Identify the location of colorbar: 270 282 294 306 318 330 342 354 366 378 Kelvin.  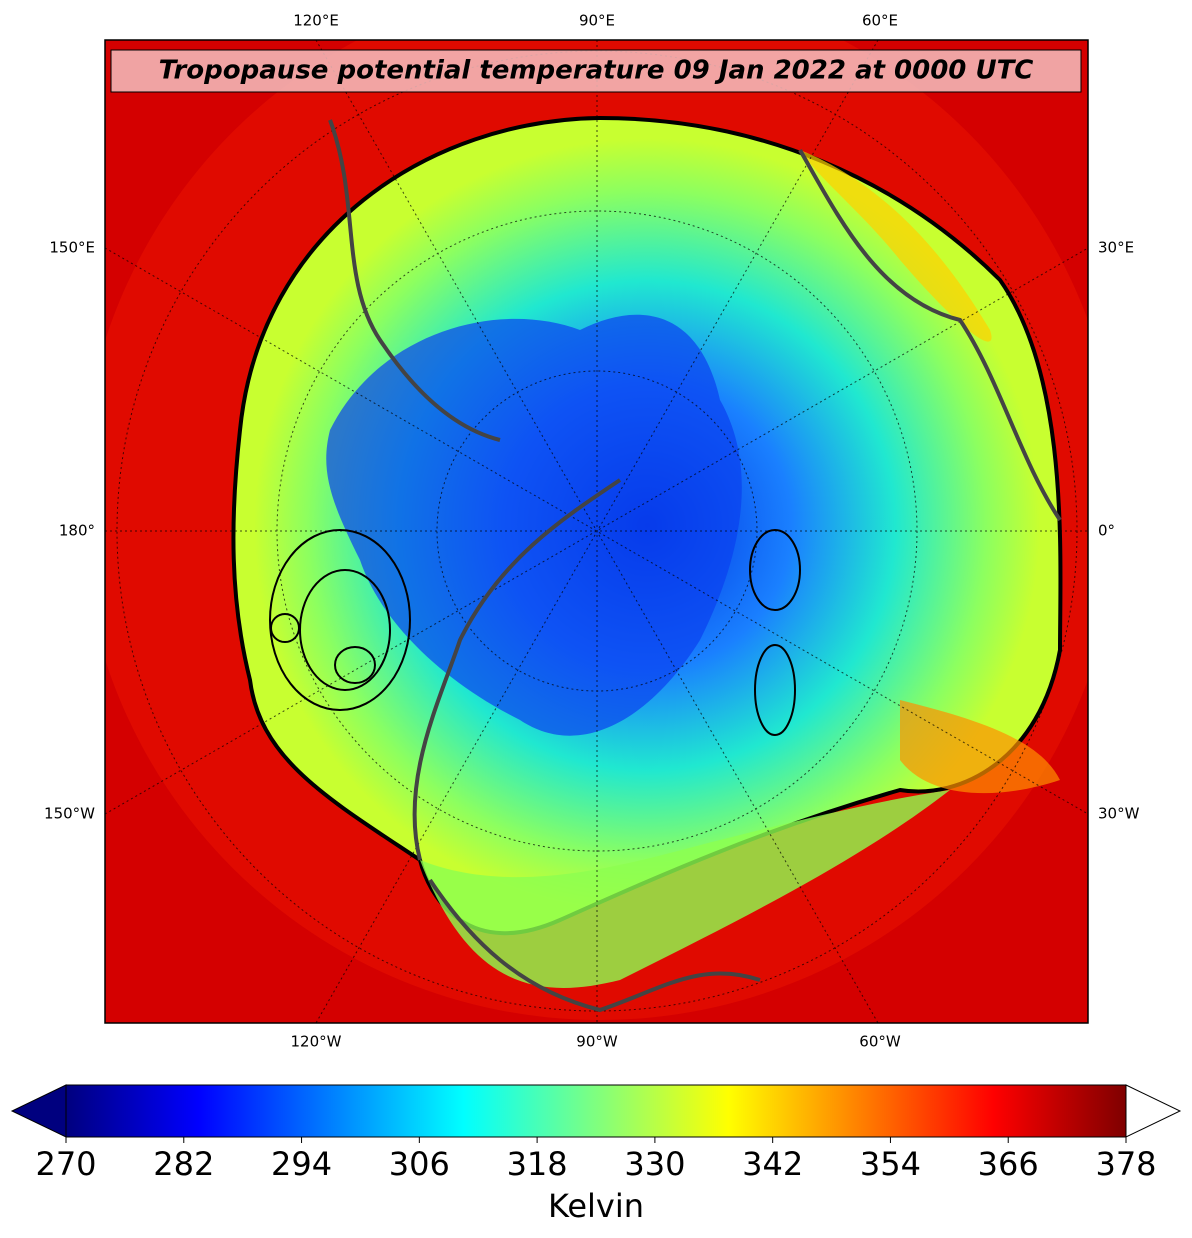
(596, 1154).